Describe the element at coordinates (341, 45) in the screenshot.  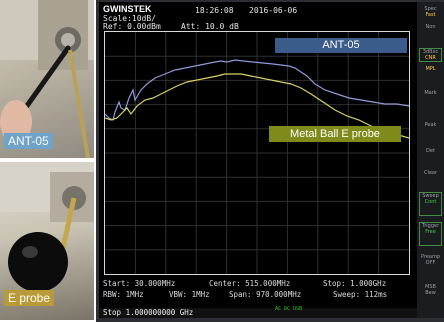
I see `antenna-trace-label: ANT-05` at that location.